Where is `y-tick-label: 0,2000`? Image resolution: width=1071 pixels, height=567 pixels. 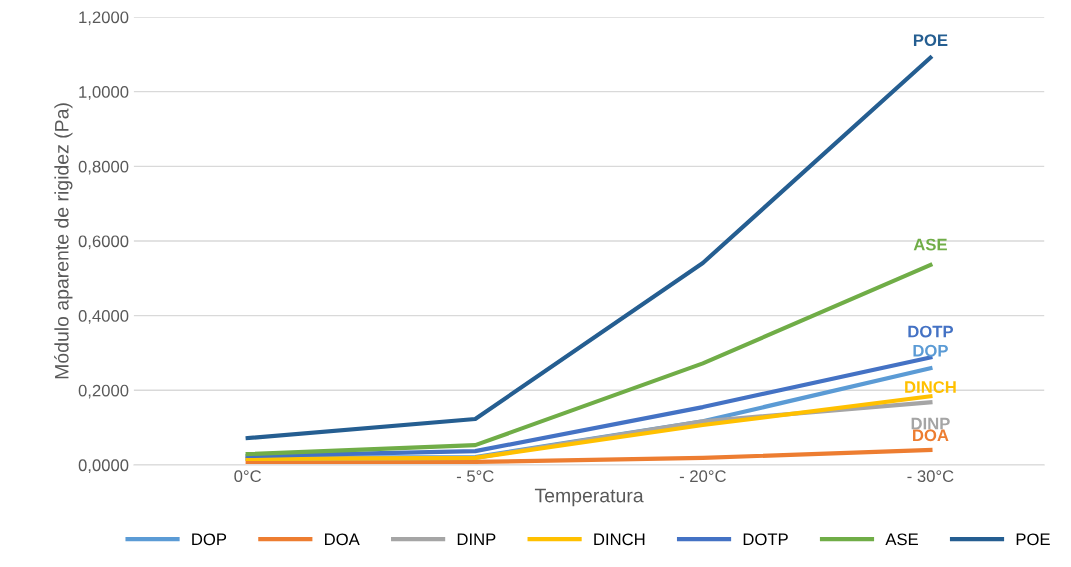
y-tick-label: 0,2000 is located at coordinates (103, 391).